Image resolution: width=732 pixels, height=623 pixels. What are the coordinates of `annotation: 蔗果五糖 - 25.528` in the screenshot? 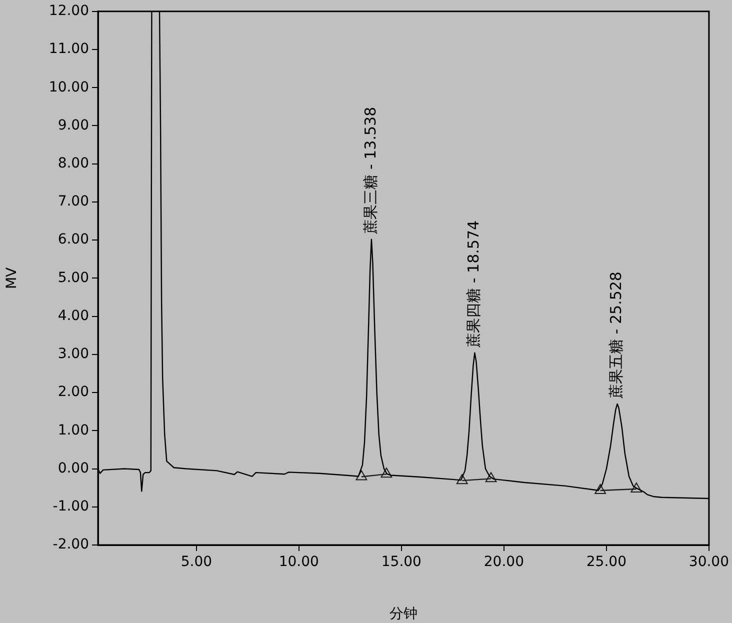 It's located at (616, 335).